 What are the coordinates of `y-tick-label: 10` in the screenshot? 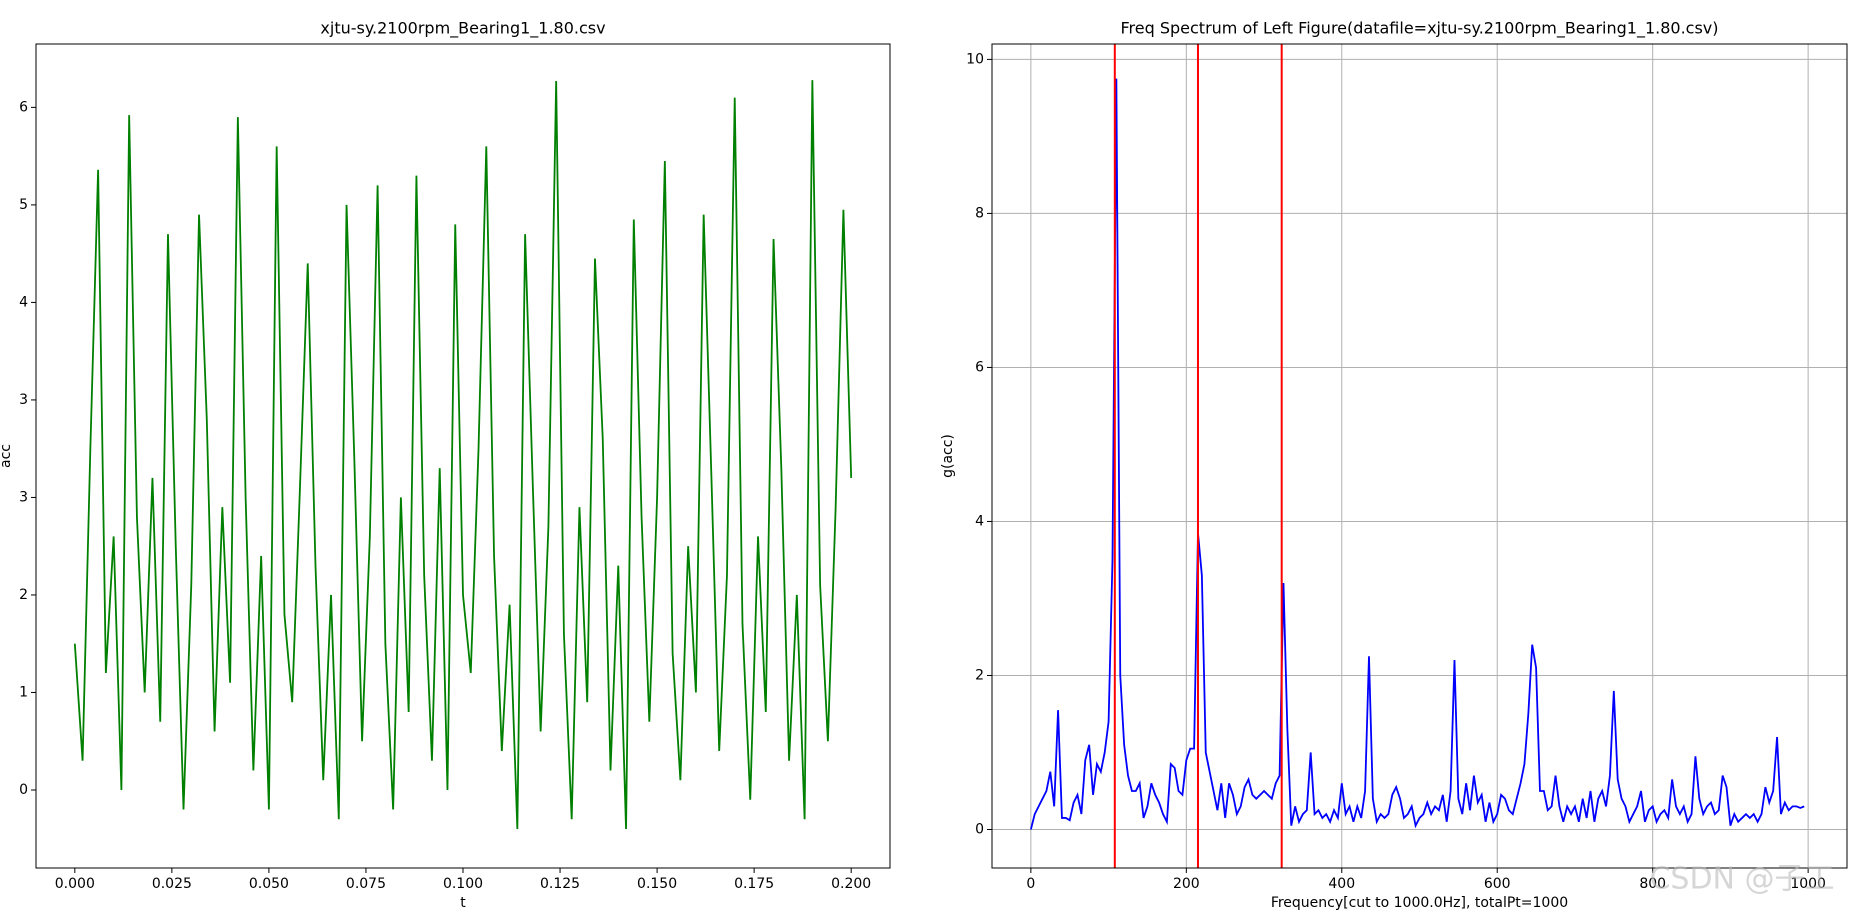 It's located at (975, 59).